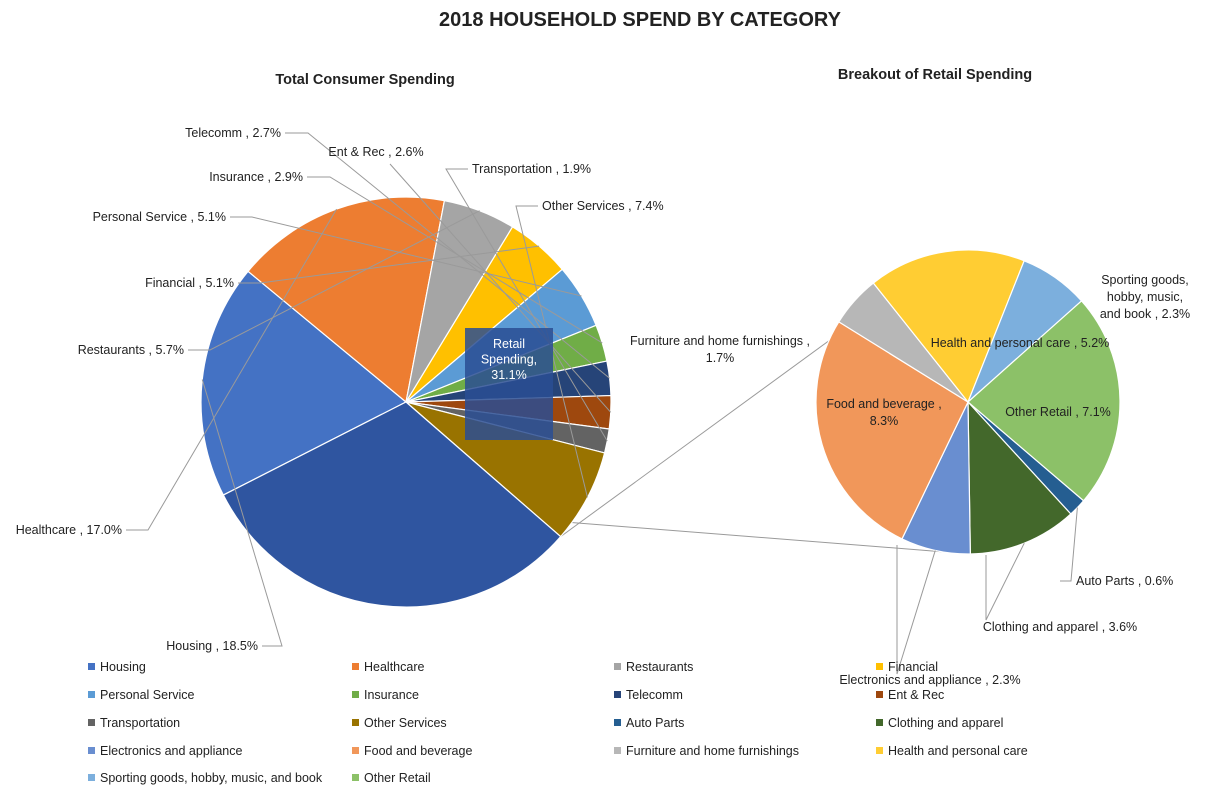 The image size is (1206, 794). Describe the element at coordinates (391, 695) in the screenshot. I see `legend-label-insurance: Insurance` at that location.